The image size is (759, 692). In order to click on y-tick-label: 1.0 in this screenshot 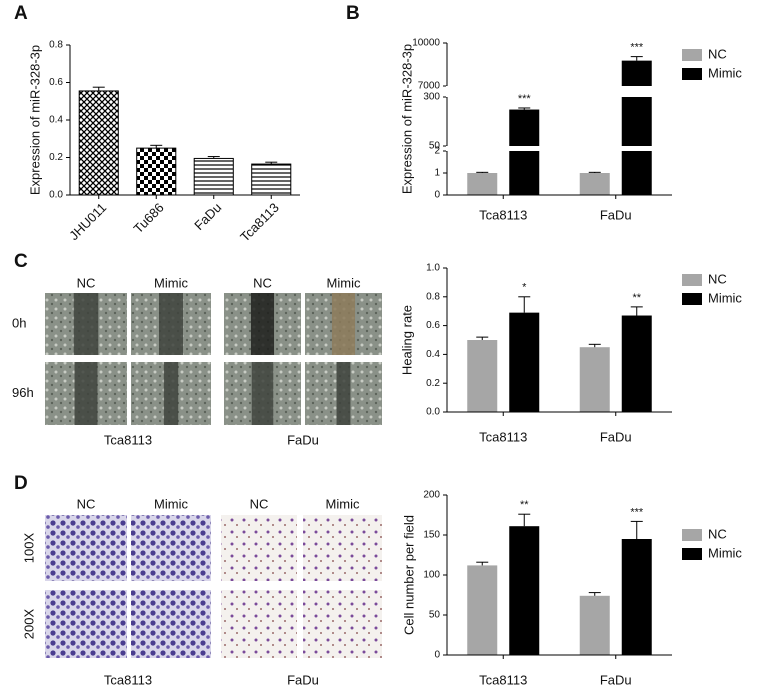, I will do `click(433, 268)`.